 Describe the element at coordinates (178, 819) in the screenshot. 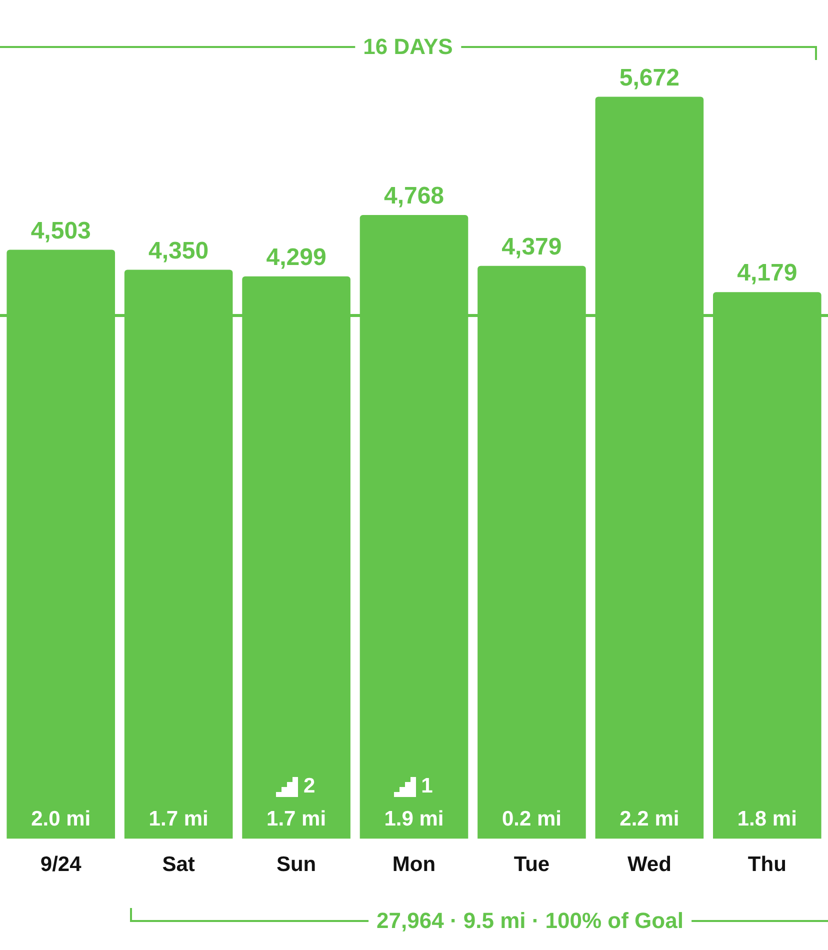

I see `annotation: 1.7 mi` at that location.